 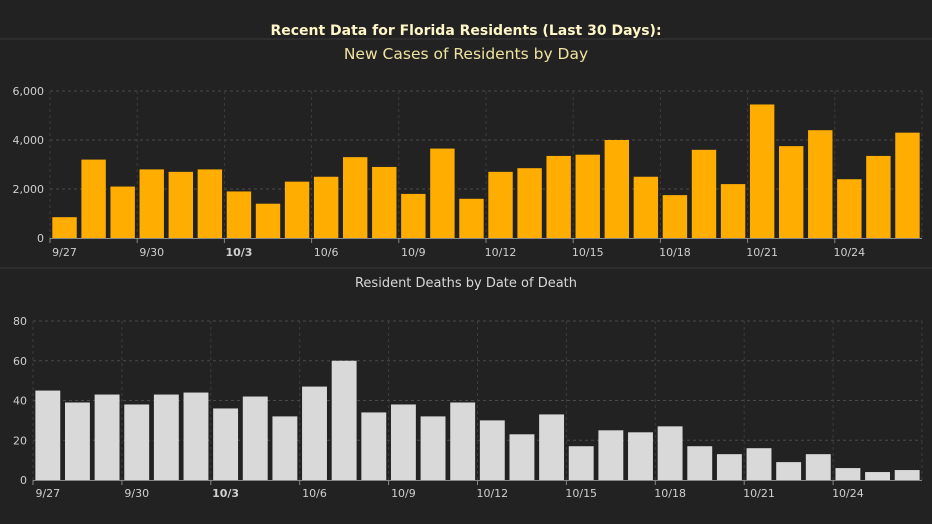 What do you see at coordinates (29, 140) in the screenshot?
I see `cases-y-tick-label: 4,000` at bounding box center [29, 140].